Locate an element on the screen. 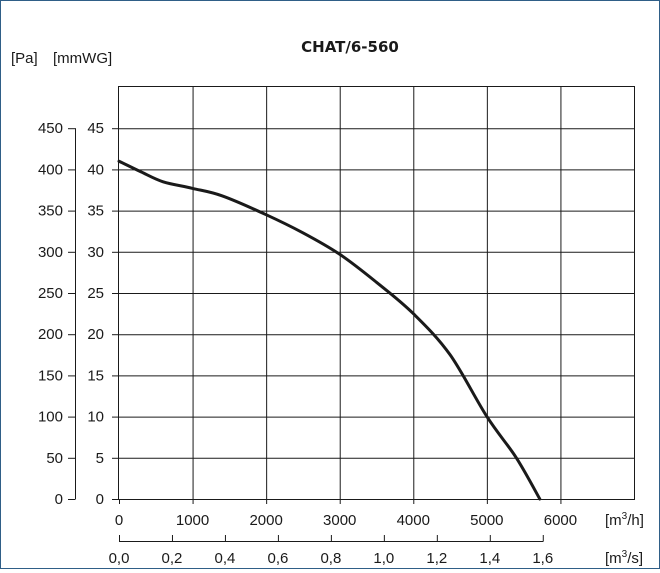  y-tick-label-pa: 300 is located at coordinates (50, 252).